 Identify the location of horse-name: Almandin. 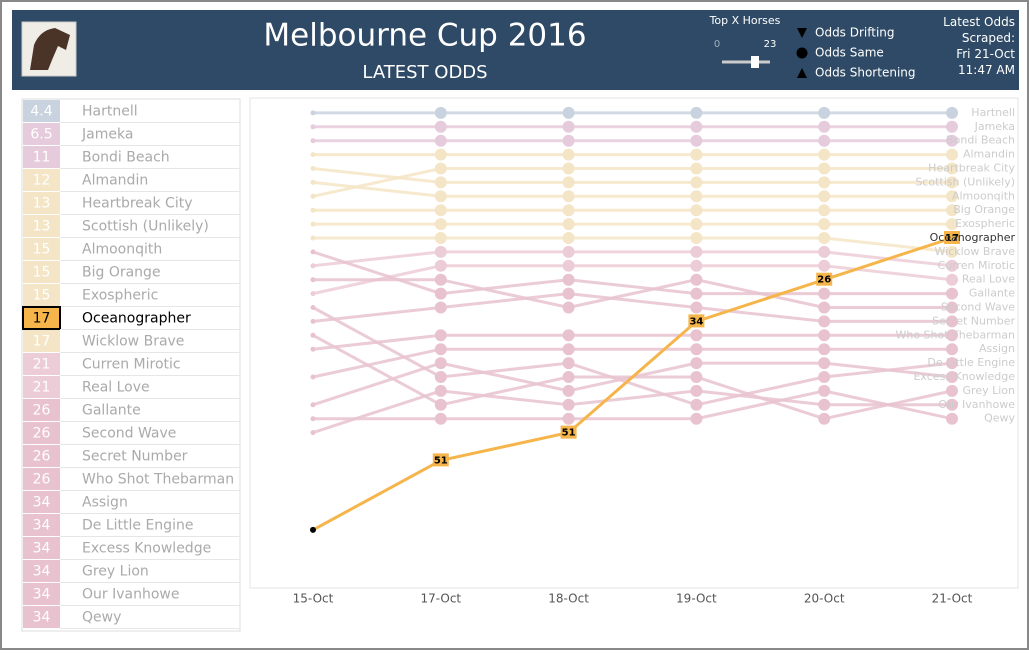
(115, 181).